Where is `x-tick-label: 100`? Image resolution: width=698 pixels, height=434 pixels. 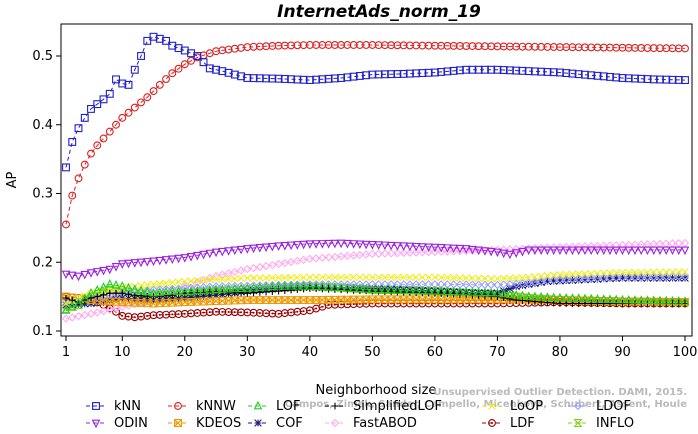
x-tick-label: 100 is located at coordinates (685, 352).